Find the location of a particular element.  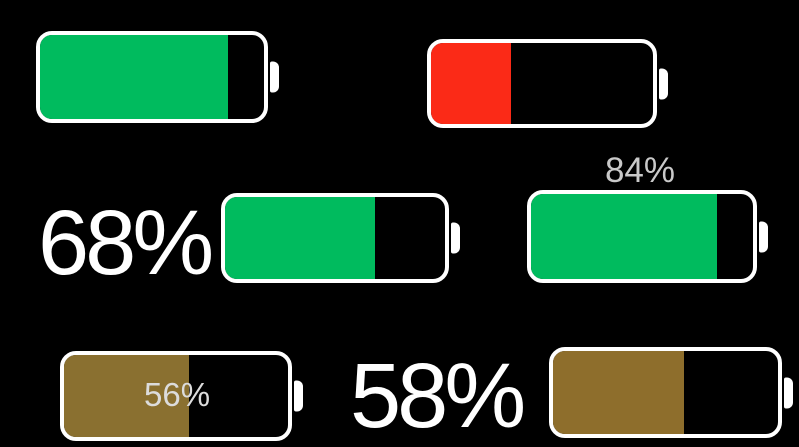

battery-icon-top-left is located at coordinates (157, 77).